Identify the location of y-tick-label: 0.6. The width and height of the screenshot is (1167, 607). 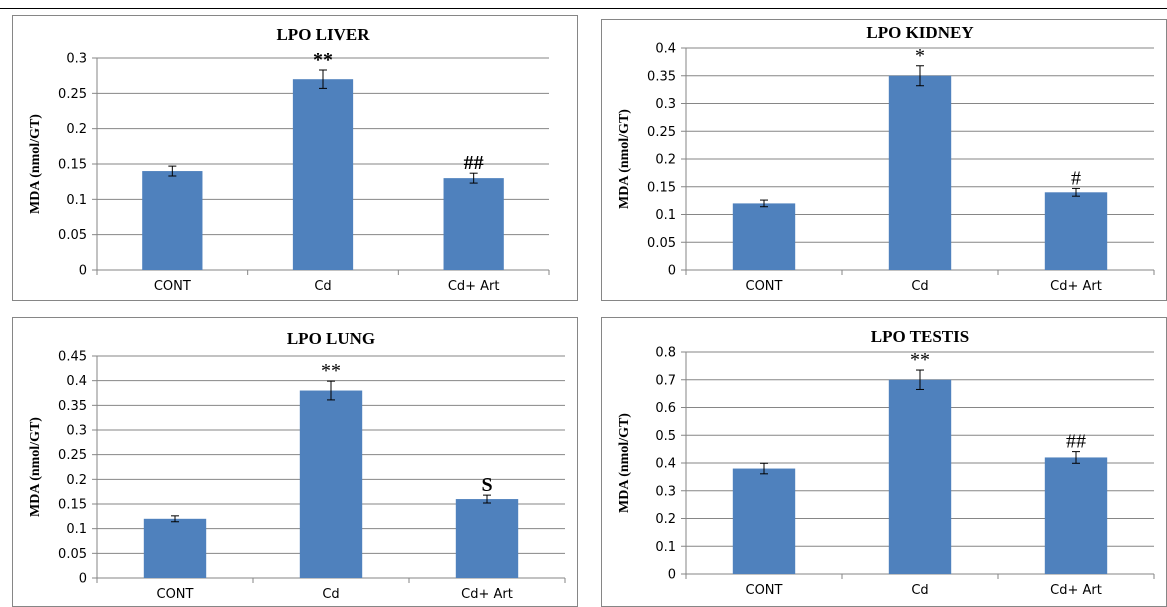
(665, 408).